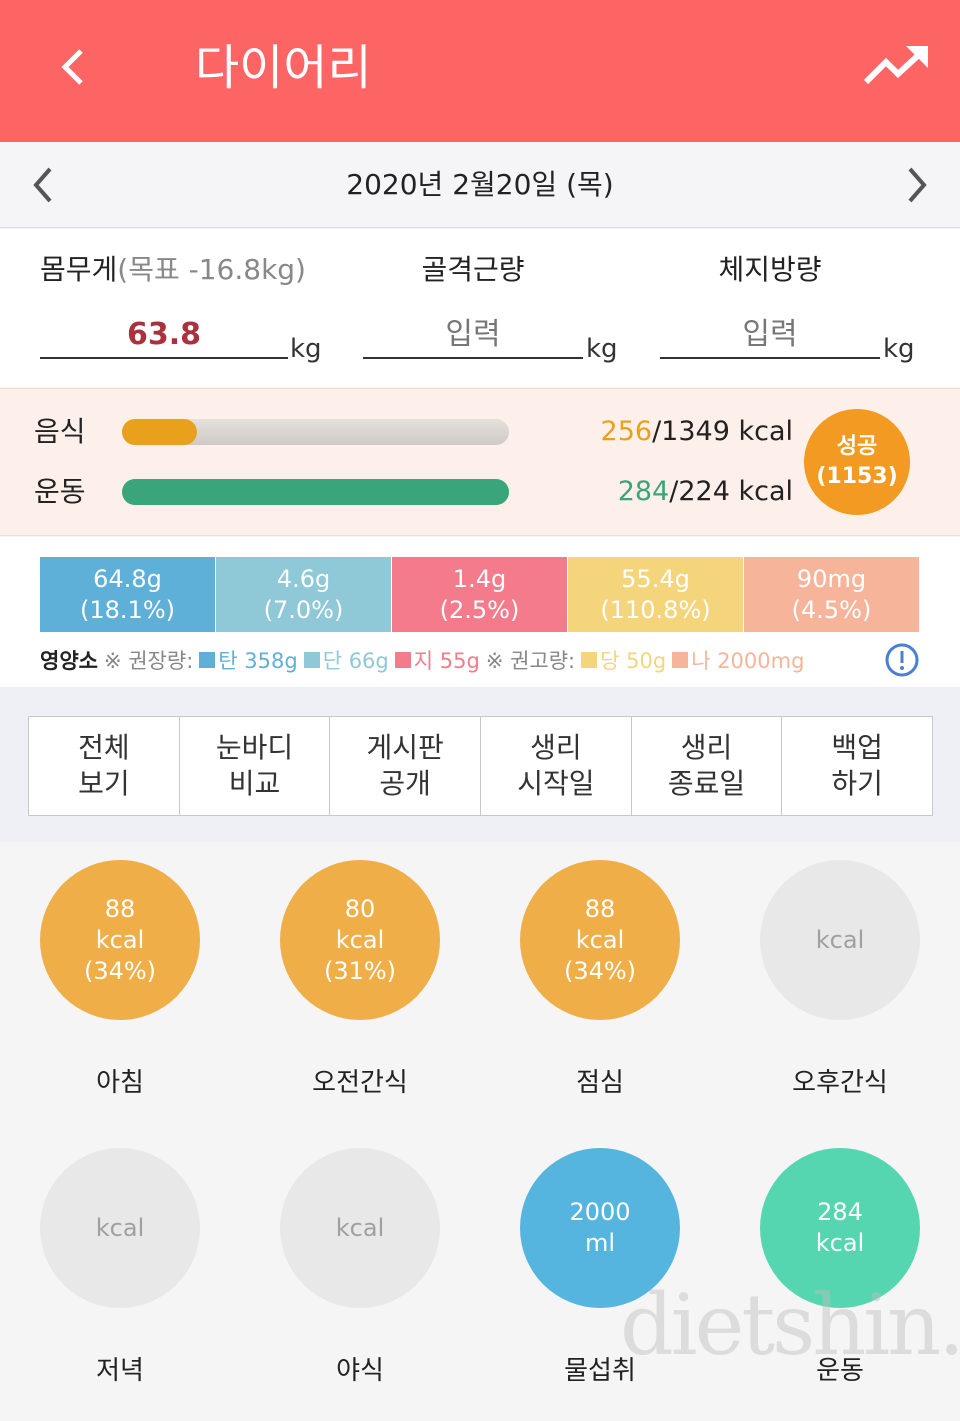  Describe the element at coordinates (706, 747) in the screenshot. I see `menu-line: 생리` at that location.